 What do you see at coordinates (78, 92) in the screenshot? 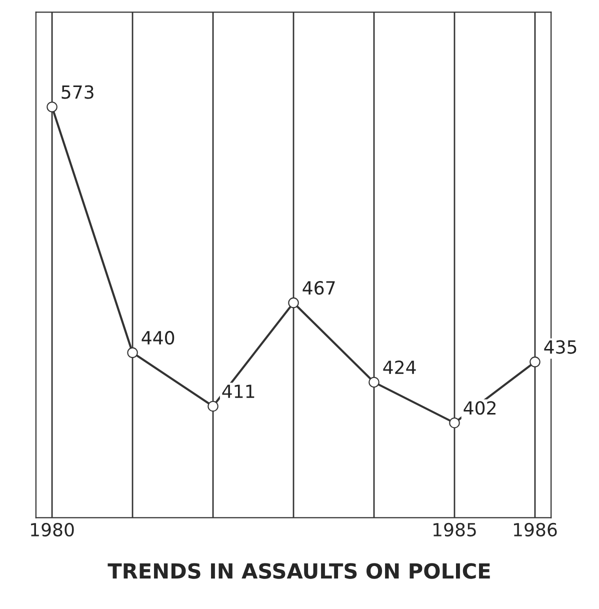
I see `data-label: 573` at bounding box center [78, 92].